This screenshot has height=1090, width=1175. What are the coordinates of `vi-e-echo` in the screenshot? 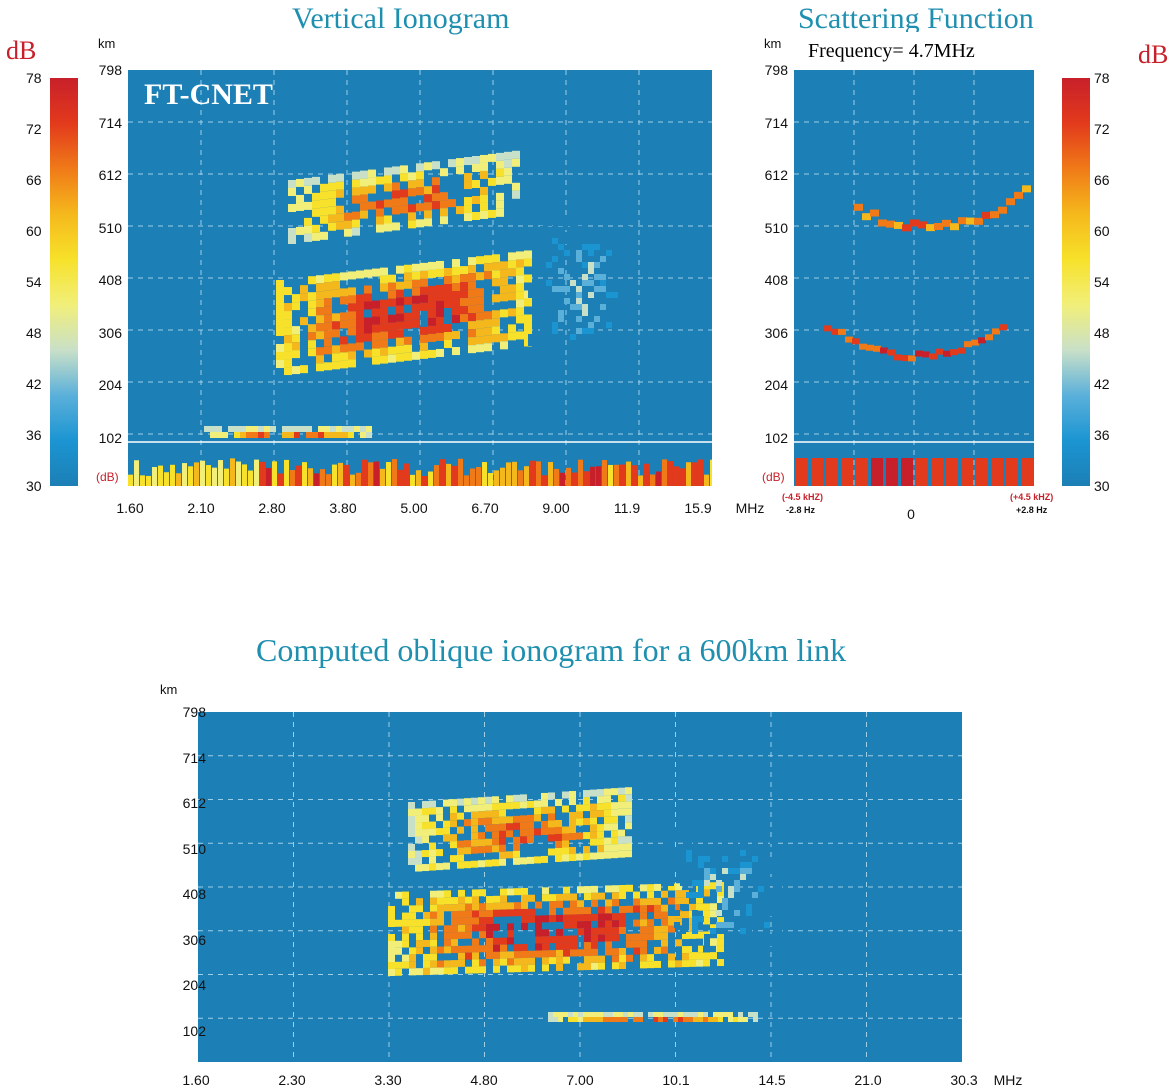 It's located at (333, 435).